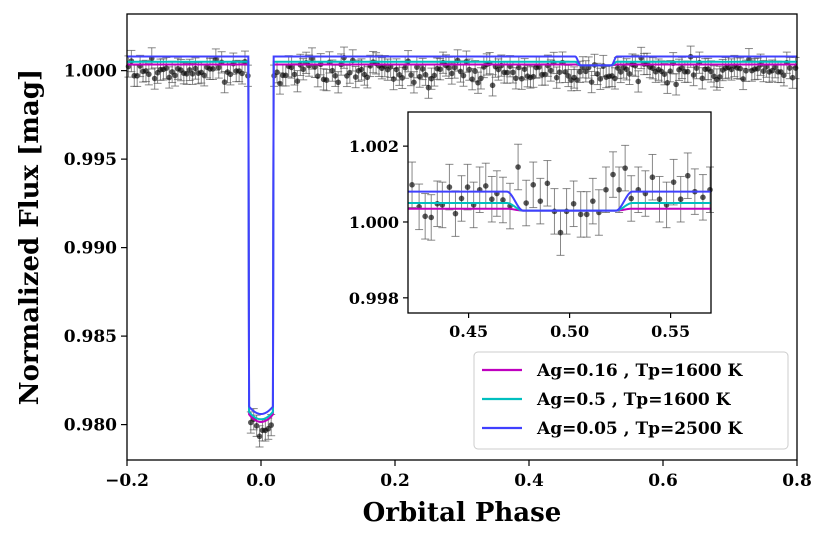 The image size is (830, 542). What do you see at coordinates (797, 481) in the screenshot?
I see `x-tick-label: 0.8` at bounding box center [797, 481].